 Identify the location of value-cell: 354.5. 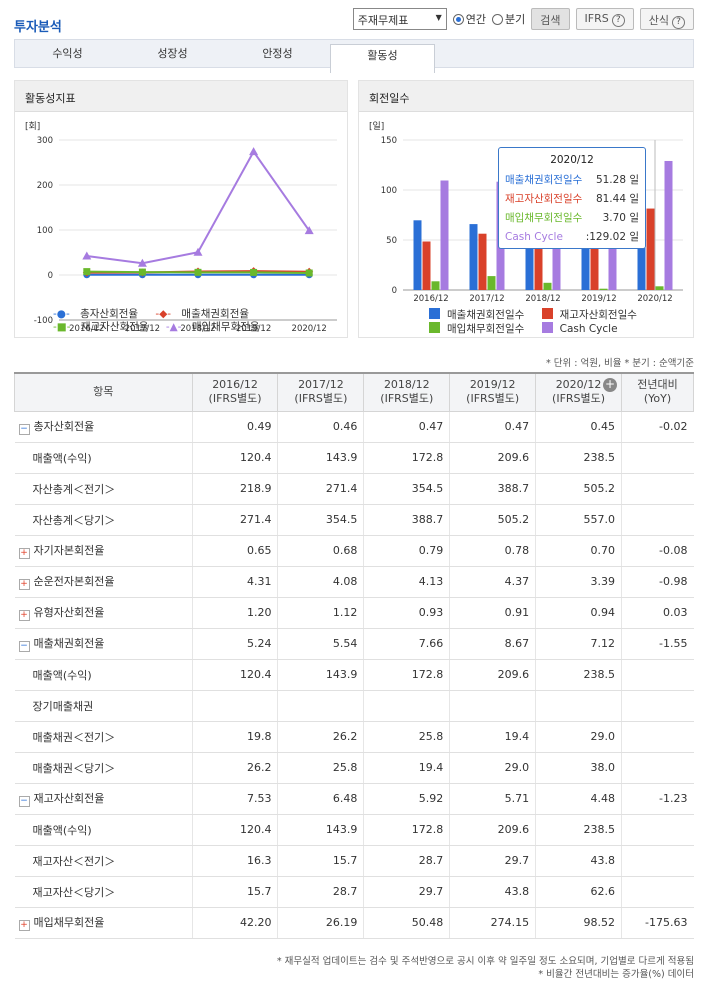
(406, 489).